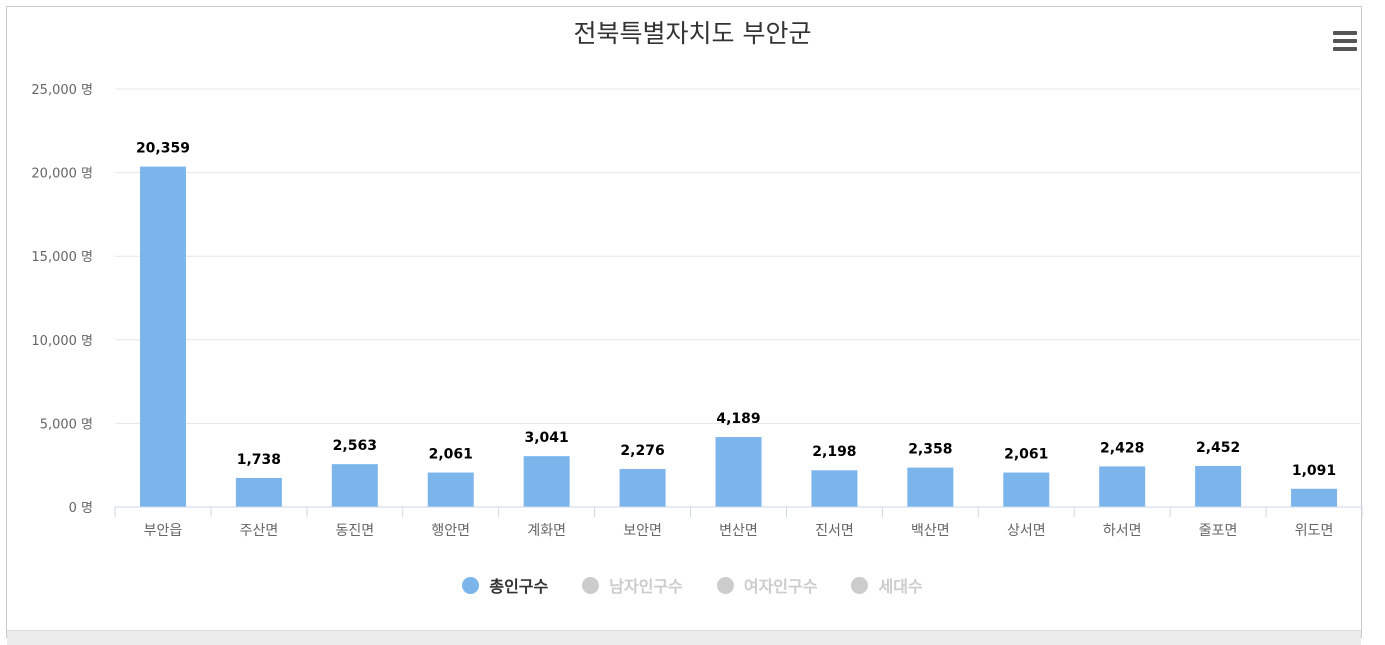 The height and width of the screenshot is (645, 1385). I want to click on legend: 총인구수 남자인구수 여자인구수 세대수, so click(692, 585).